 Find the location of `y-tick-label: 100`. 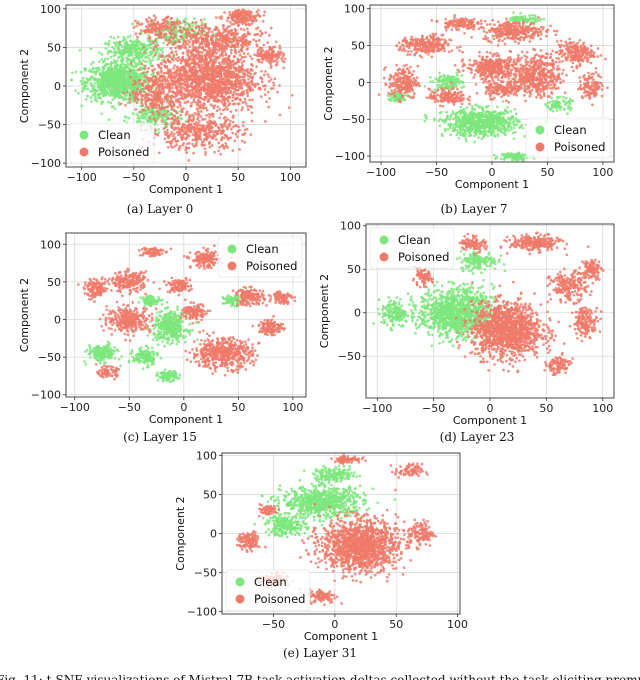

y-tick-label: 100 is located at coordinates (50, 9).